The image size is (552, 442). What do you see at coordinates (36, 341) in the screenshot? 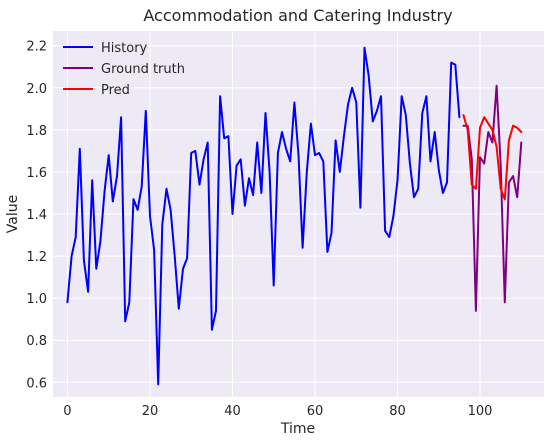
I see `y-tick-label: 0.8` at bounding box center [36, 341].